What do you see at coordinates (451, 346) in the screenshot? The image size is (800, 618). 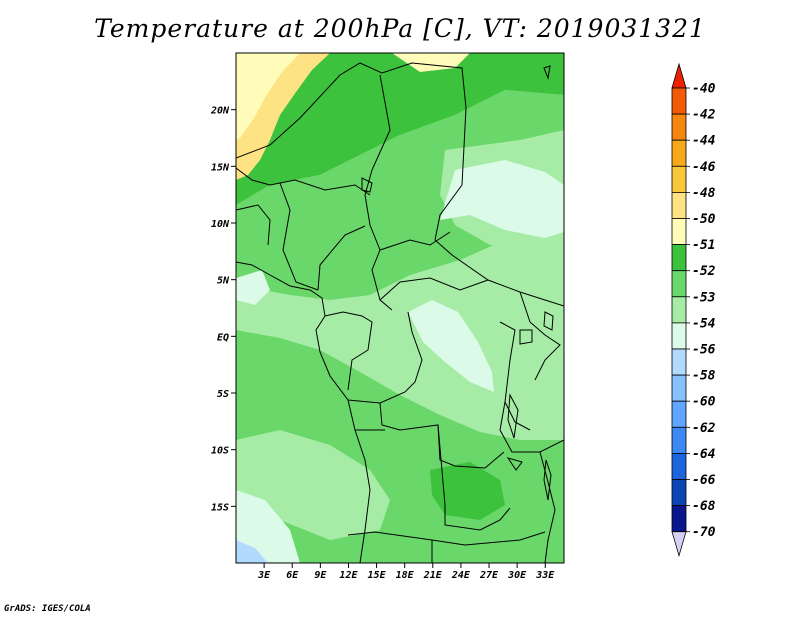 I see `shade-band-54-central` at bounding box center [451, 346].